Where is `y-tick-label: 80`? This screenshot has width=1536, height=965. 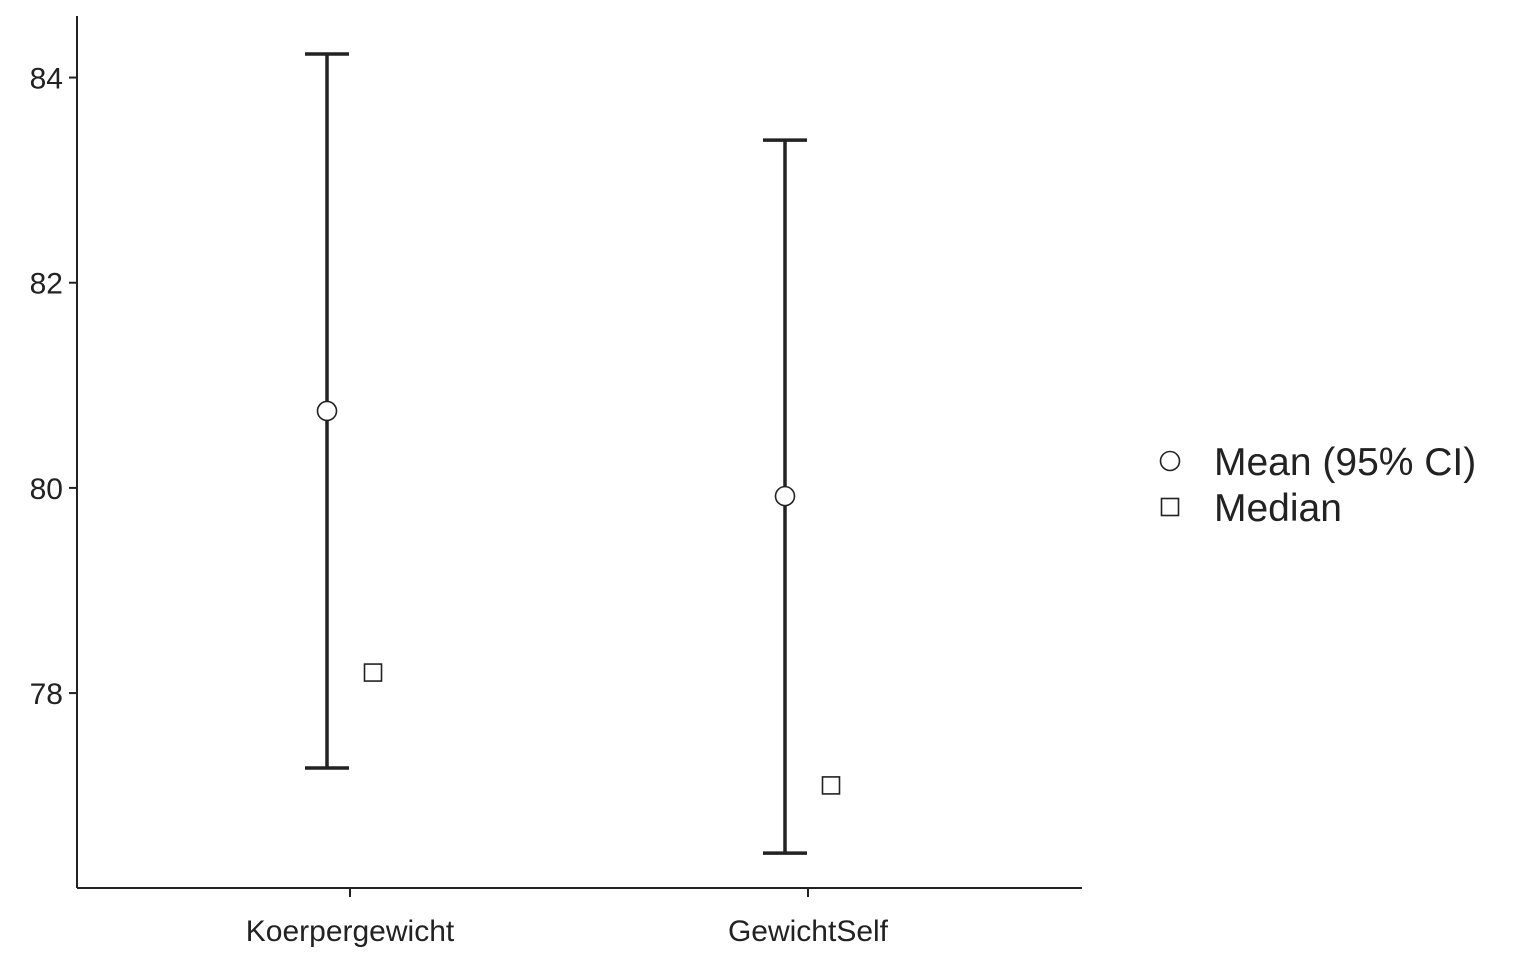
y-tick-label: 80 is located at coordinates (46, 489).